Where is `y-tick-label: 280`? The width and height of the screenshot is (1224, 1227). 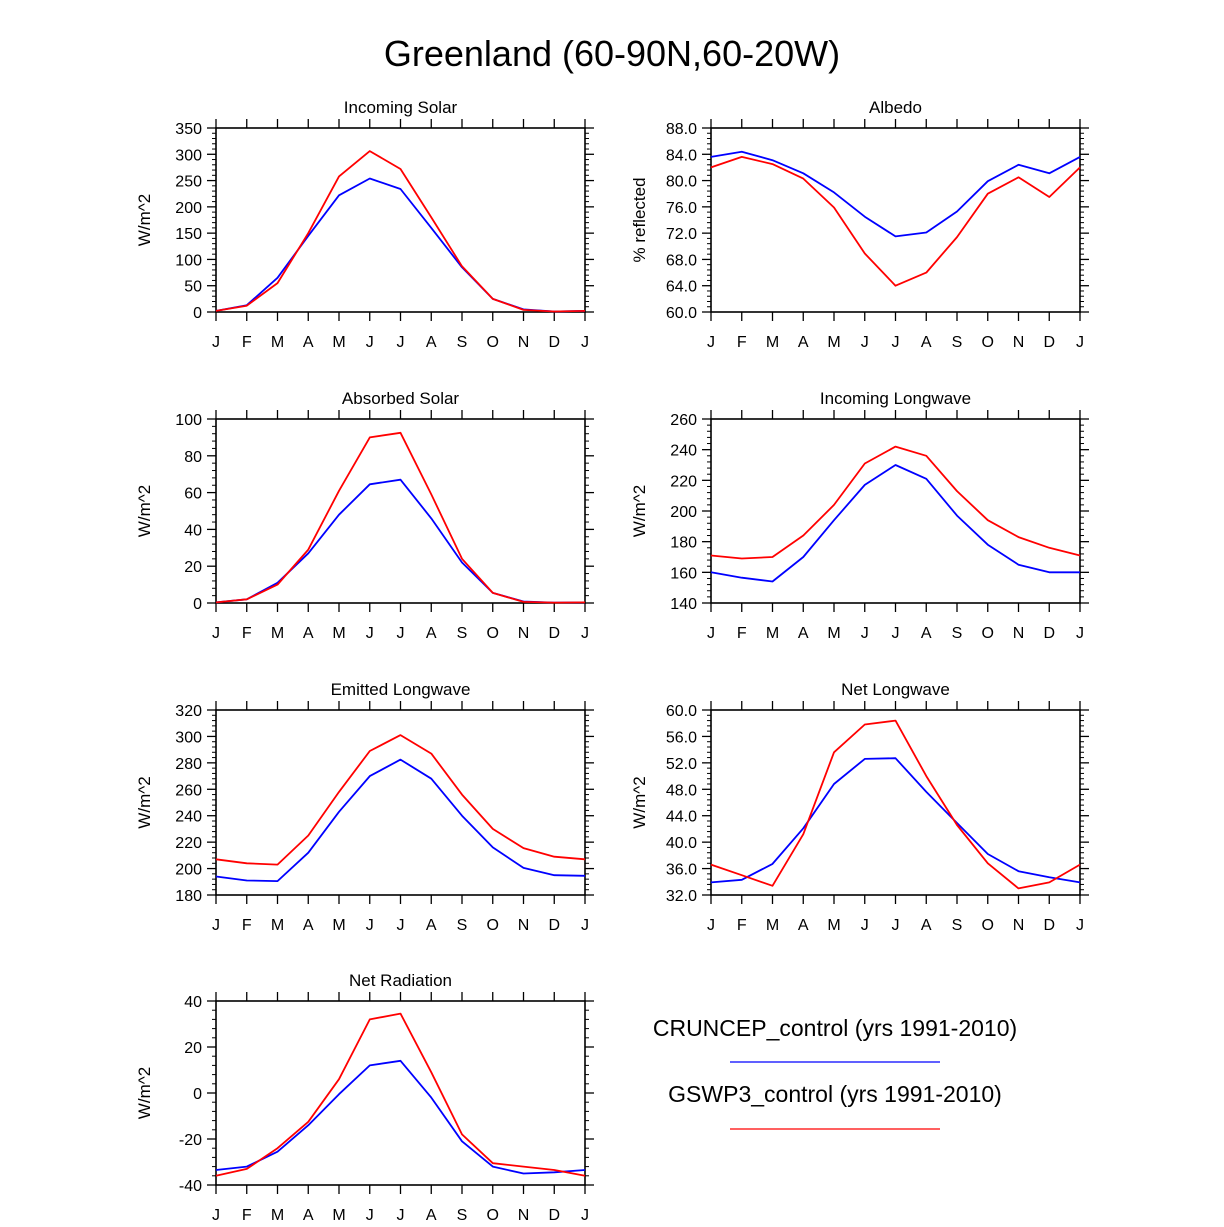 y-tick-label: 280 is located at coordinates (188, 764).